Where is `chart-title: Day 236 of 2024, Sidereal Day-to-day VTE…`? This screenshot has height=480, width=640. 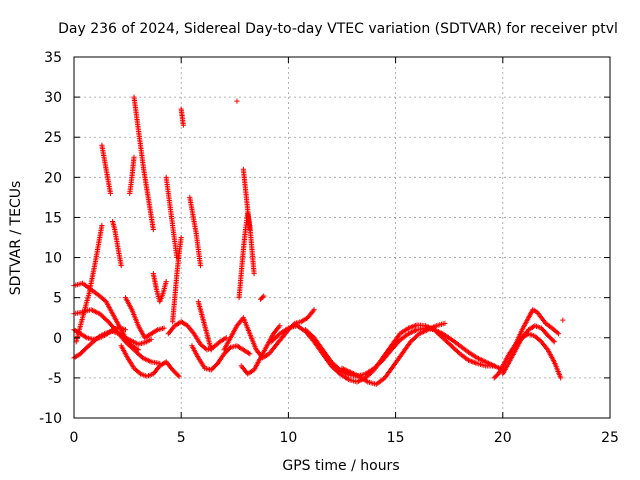 chart-title: Day 236 of 2024, Sidereal Day-to-day VTE… is located at coordinates (338, 29).